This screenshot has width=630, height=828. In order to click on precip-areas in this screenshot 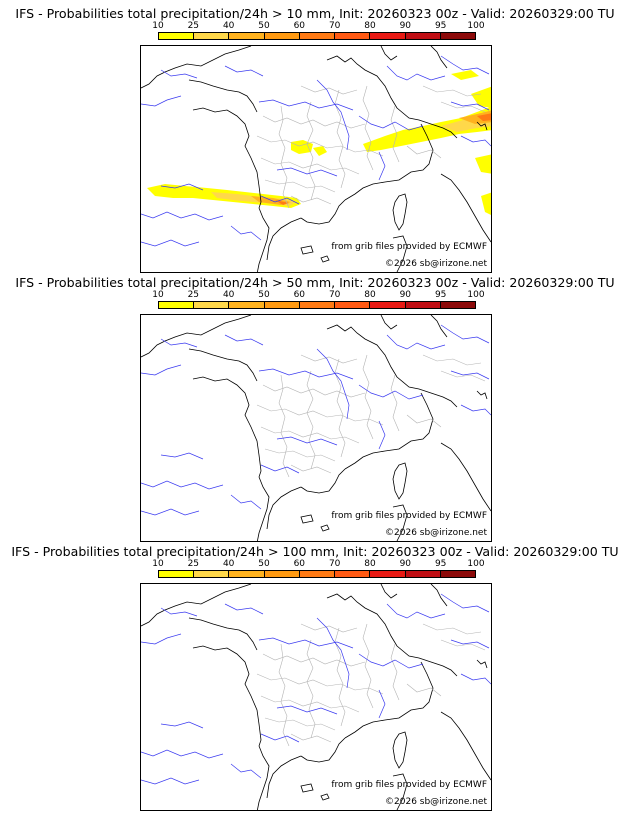, I will do `click(319, 142)`.